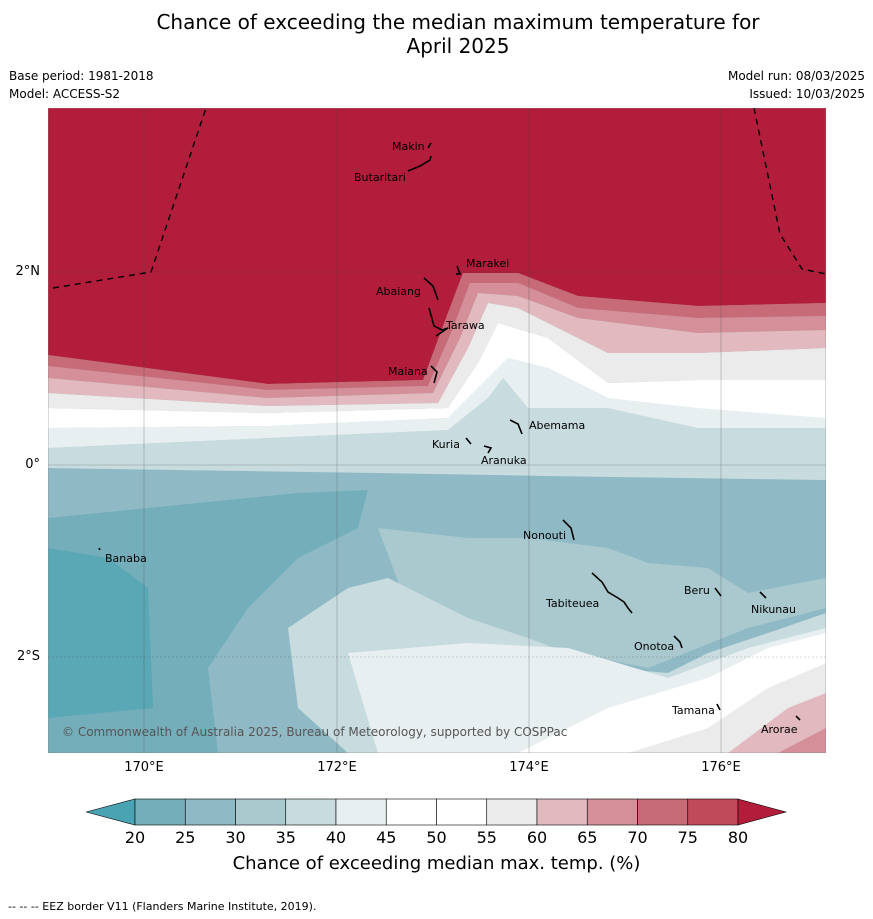 Image resolution: width=873 pixels, height=919 pixels. What do you see at coordinates (654, 646) in the screenshot?
I see `place-onotoa: Onotoa` at bounding box center [654, 646].